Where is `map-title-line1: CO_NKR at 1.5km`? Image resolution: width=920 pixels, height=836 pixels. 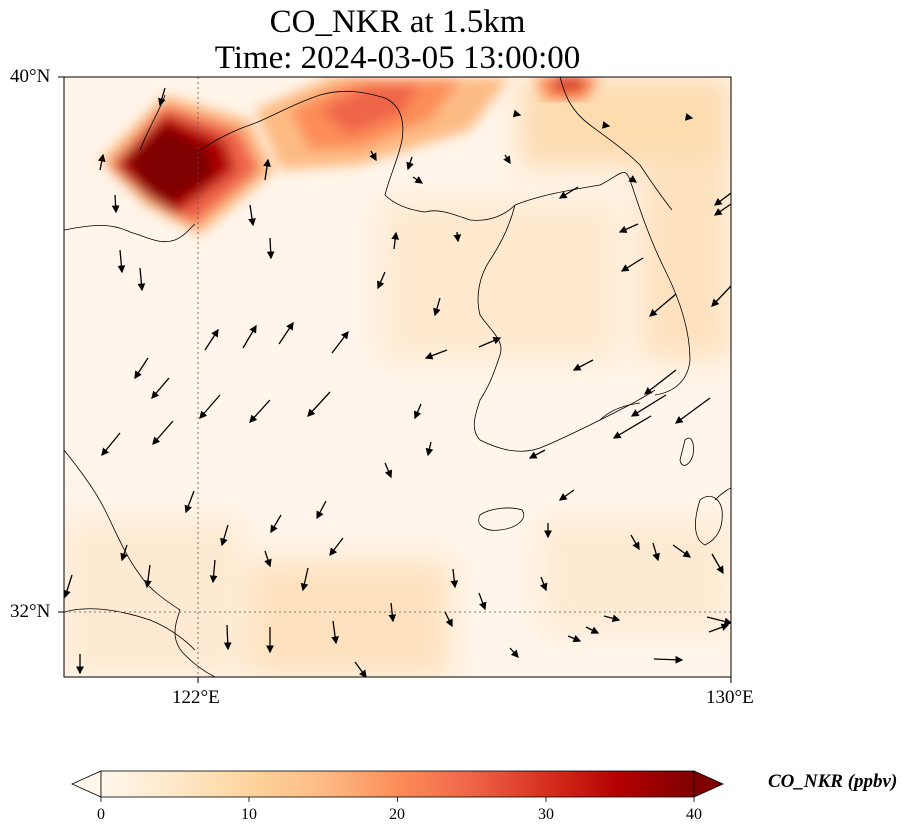
map-title-line1: CO_NKR at 1.5km is located at coordinates (397, 22).